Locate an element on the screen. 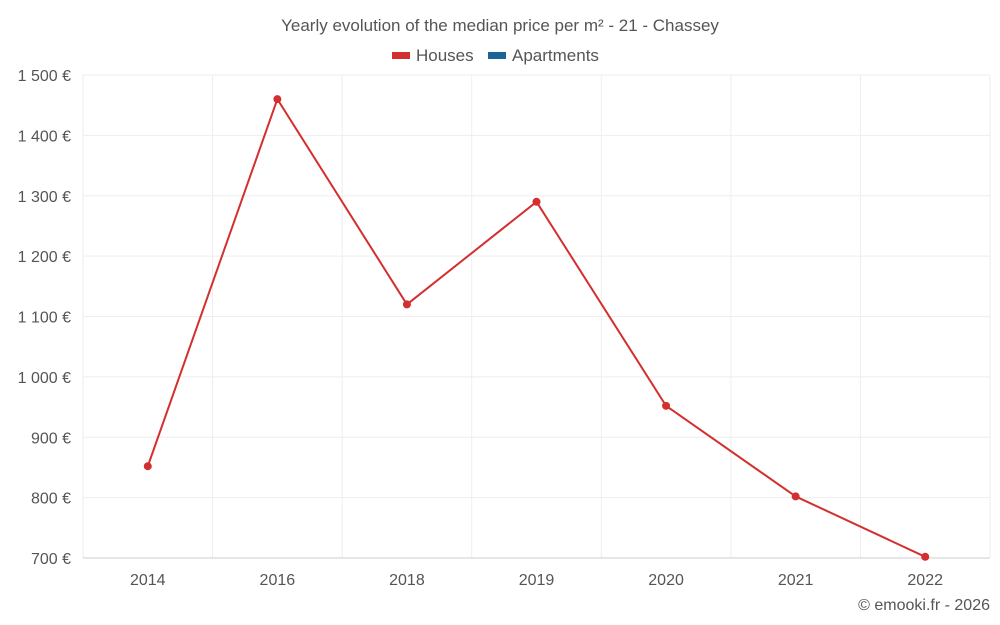  x-tick-label: 2022 is located at coordinates (925, 580).